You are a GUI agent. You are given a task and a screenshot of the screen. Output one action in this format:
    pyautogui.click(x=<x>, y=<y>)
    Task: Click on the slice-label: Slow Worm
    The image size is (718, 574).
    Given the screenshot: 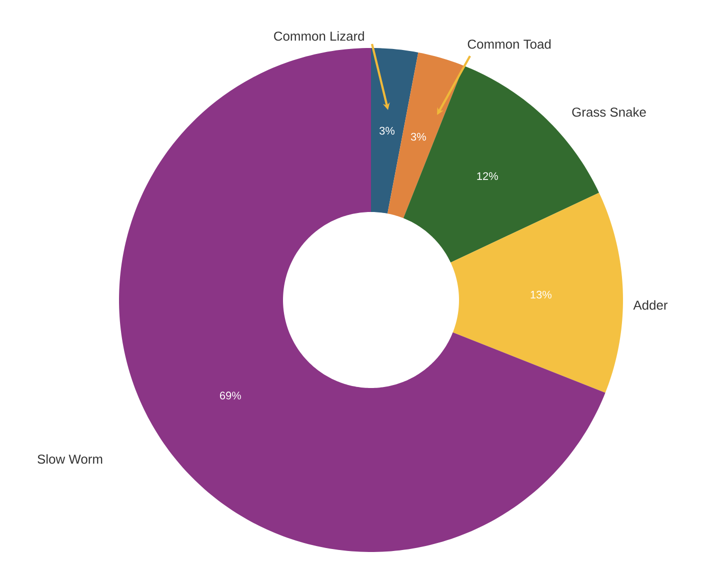 What is the action you would take?
    pyautogui.click(x=70, y=459)
    